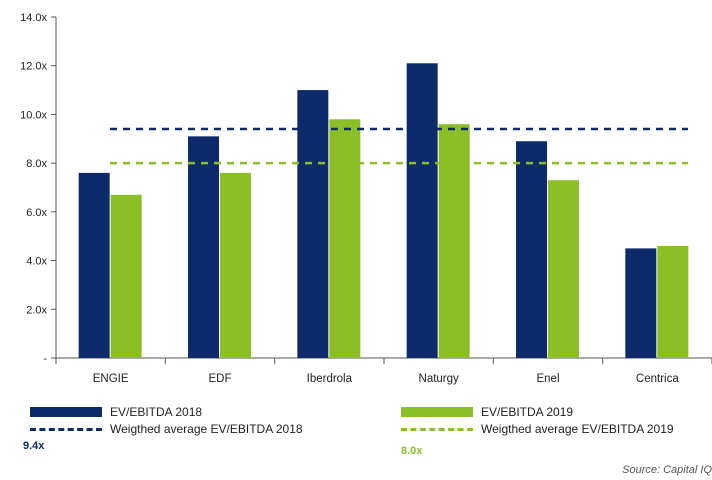 The image size is (712, 480). Describe the element at coordinates (36, 262) in the screenshot. I see `y-tick-label: 4.0x` at that location.